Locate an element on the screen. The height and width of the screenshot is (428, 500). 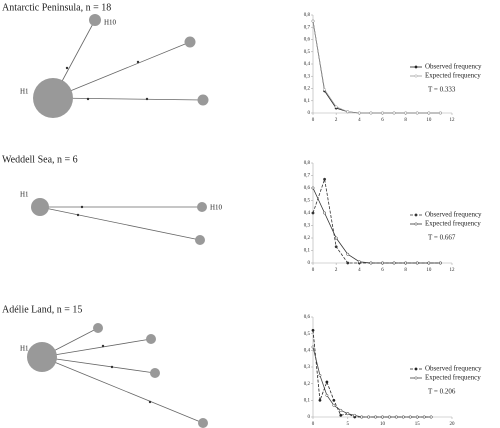
panel-title: Adélie Land, n = 15 is located at coordinates (42, 309).